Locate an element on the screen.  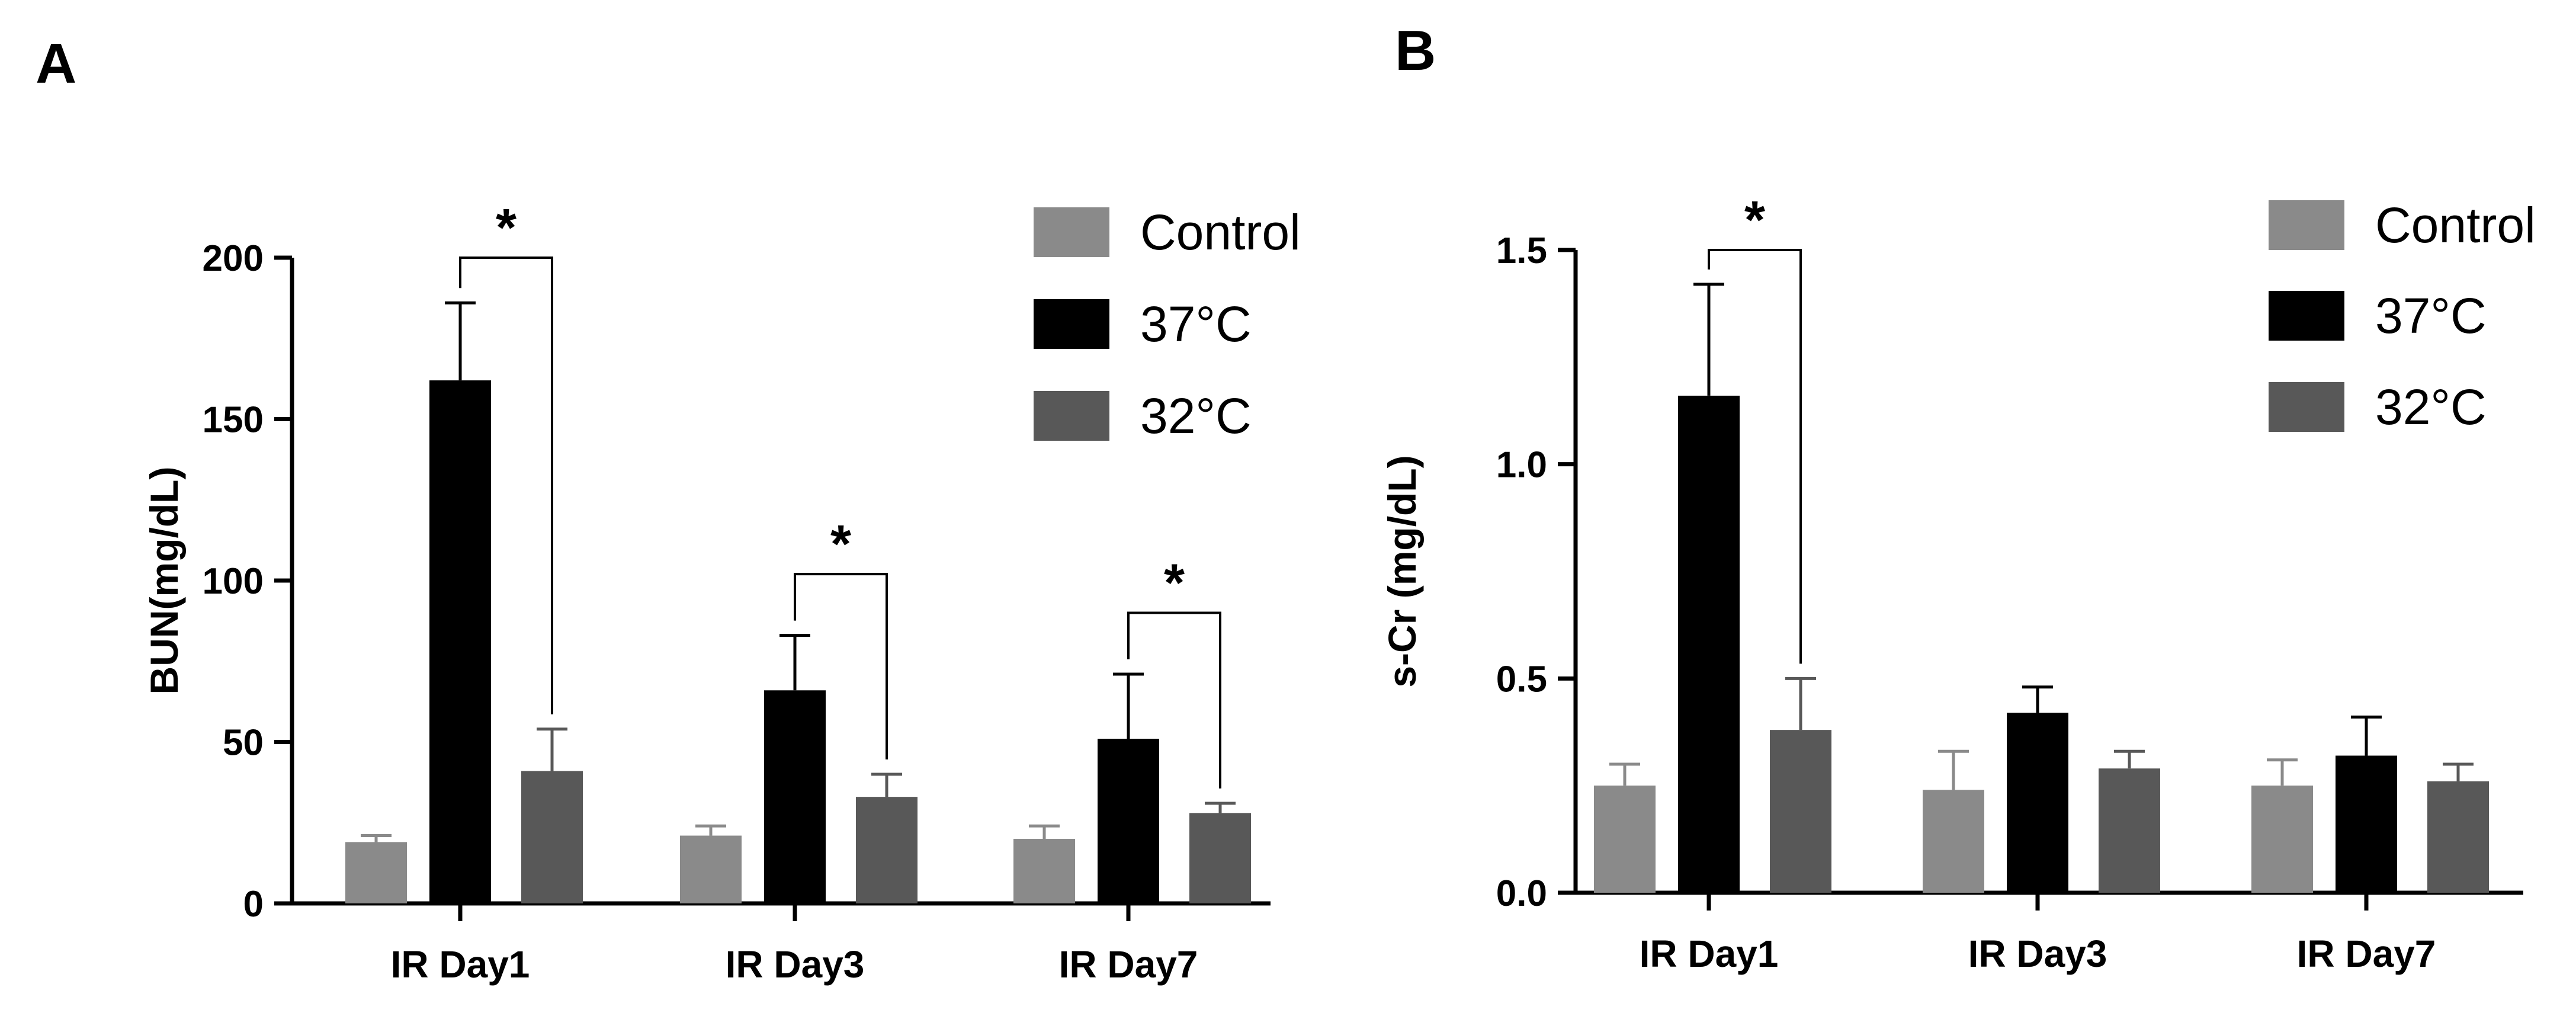
y-tick-label: 50 is located at coordinates (243, 743).